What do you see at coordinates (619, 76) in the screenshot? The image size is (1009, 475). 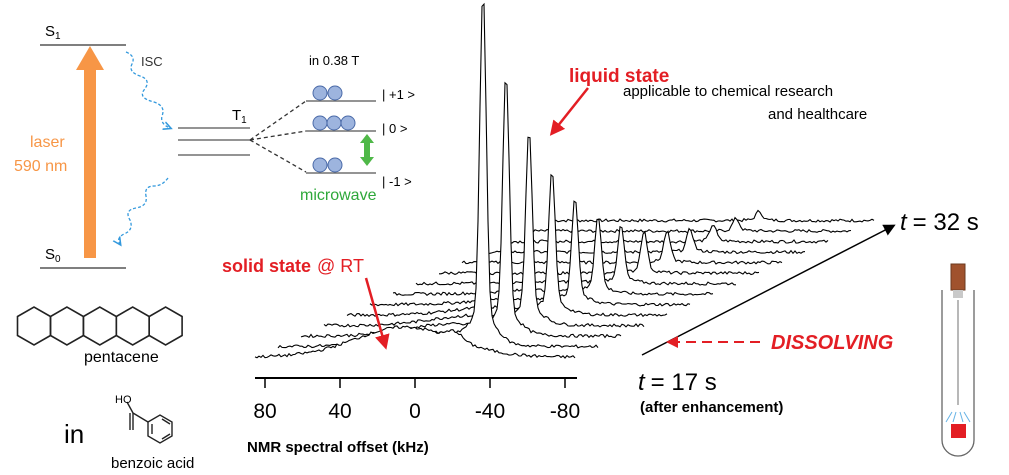 I see `liquid-state-label: liquid state` at bounding box center [619, 76].